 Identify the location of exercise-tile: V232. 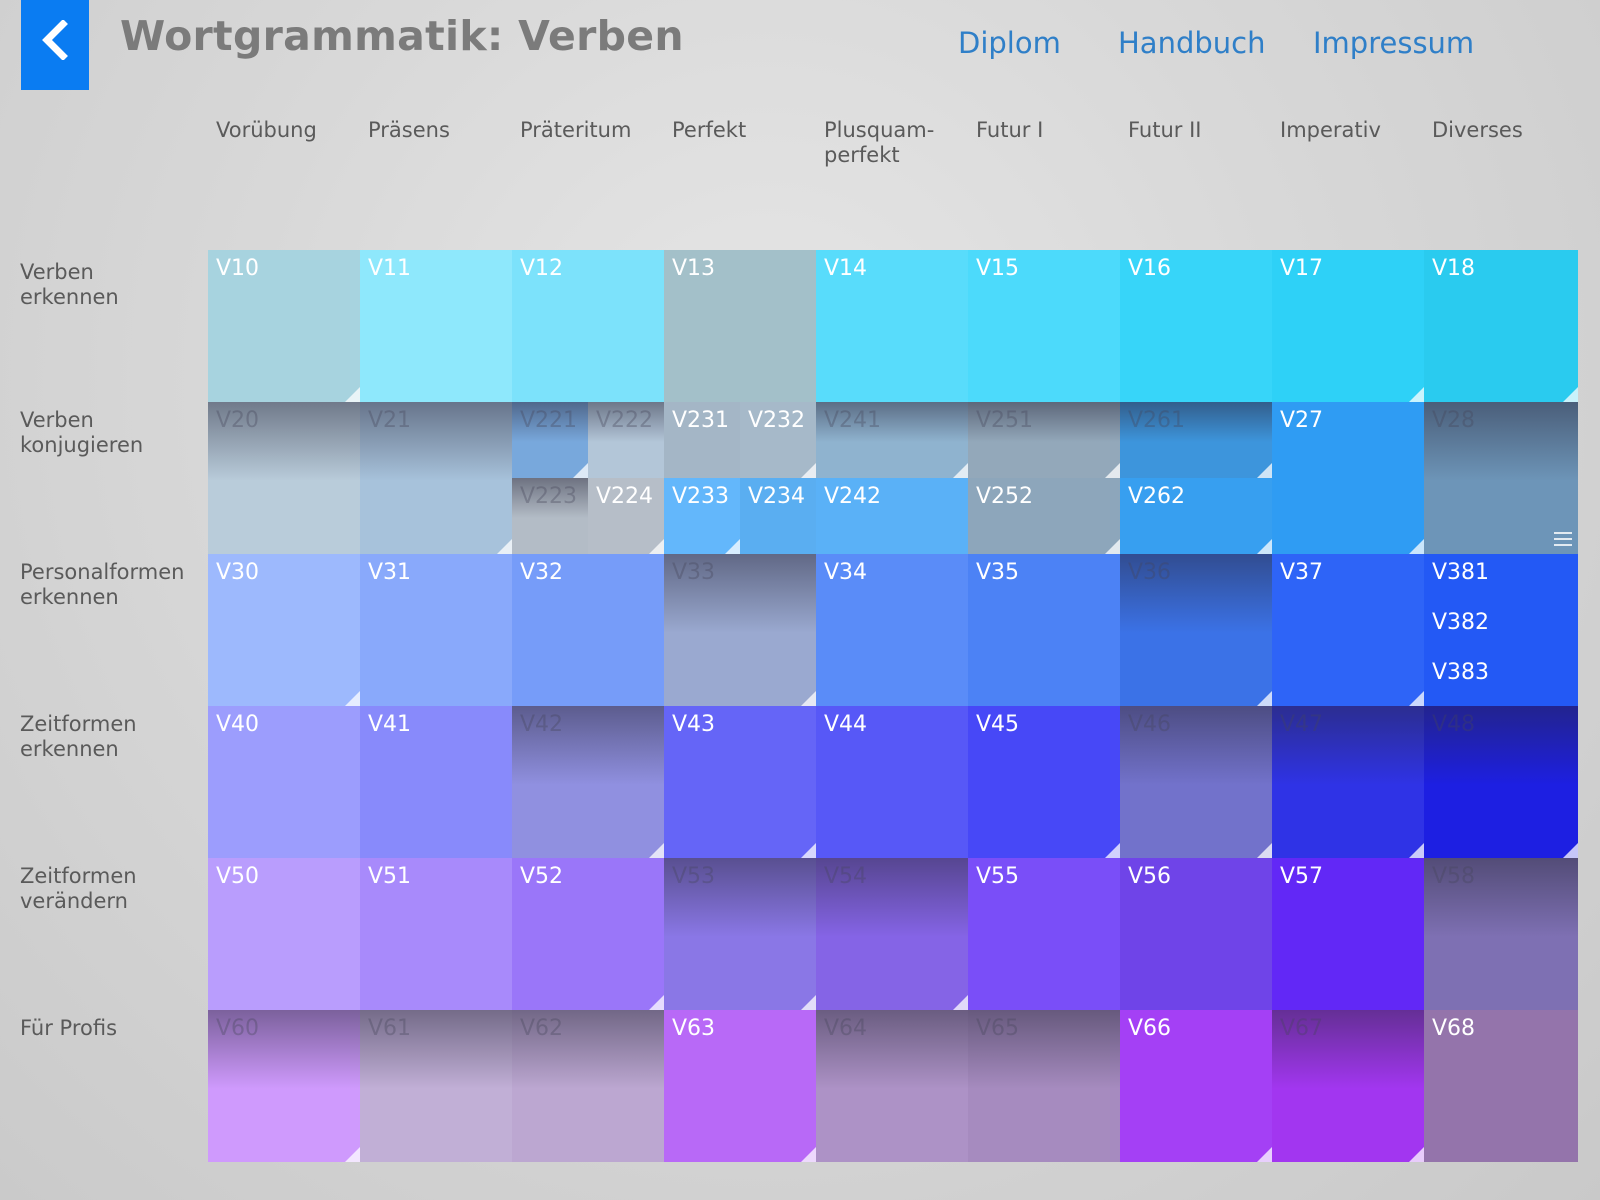
(778, 440).